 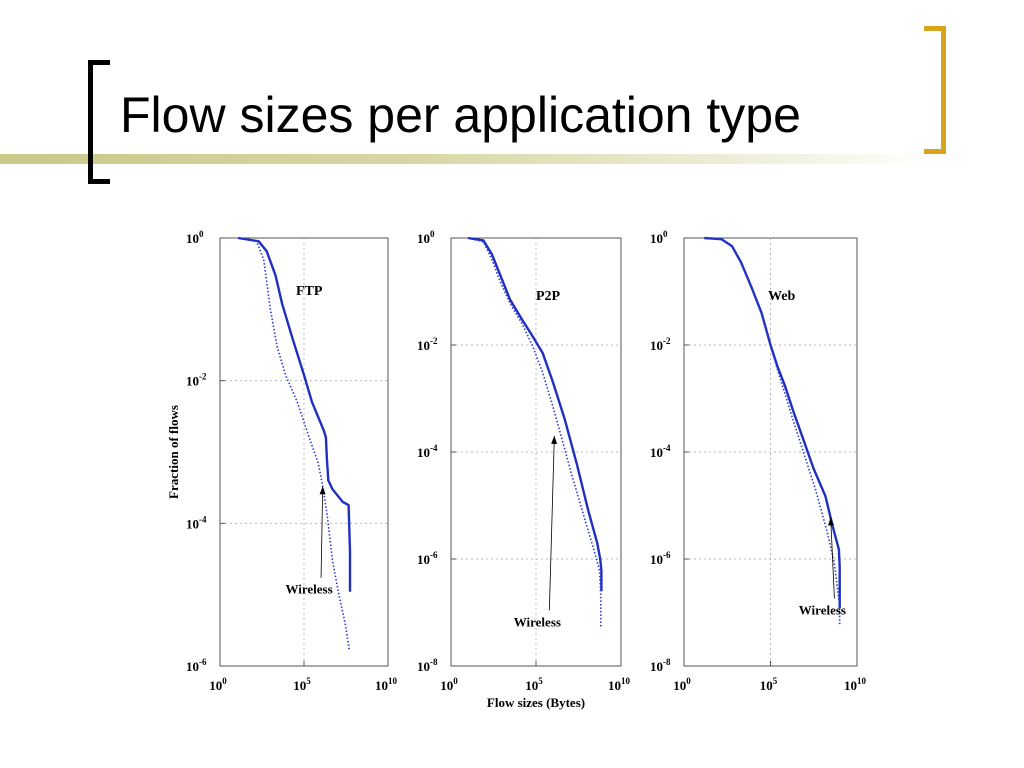 What do you see at coordinates (173, 452) in the screenshot?
I see `y-axis-label: Fraction of flows` at bounding box center [173, 452].